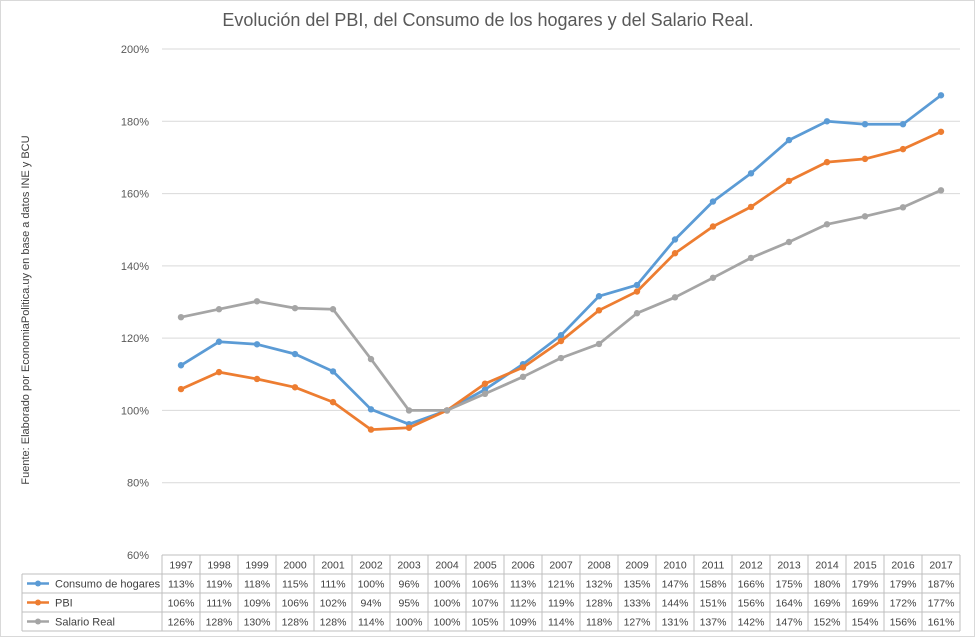 This screenshot has width=976, height=638. I want to click on legend-label: Salario Real, so click(85, 623).